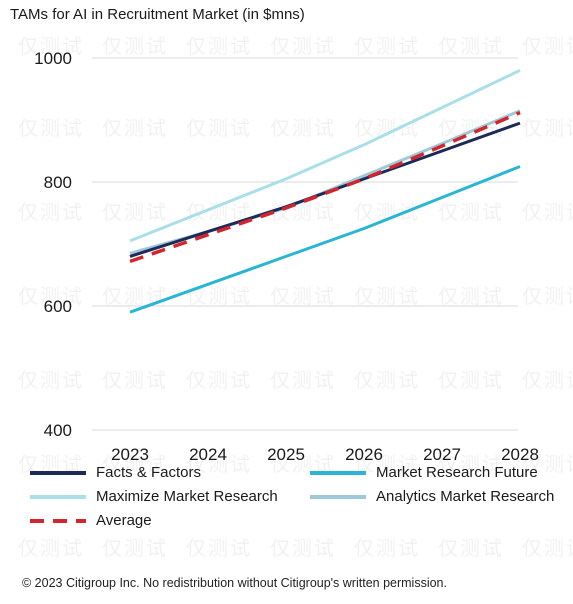 Image resolution: width=573 pixels, height=604 pixels. I want to click on x-tick-label: 2024, so click(208, 452).